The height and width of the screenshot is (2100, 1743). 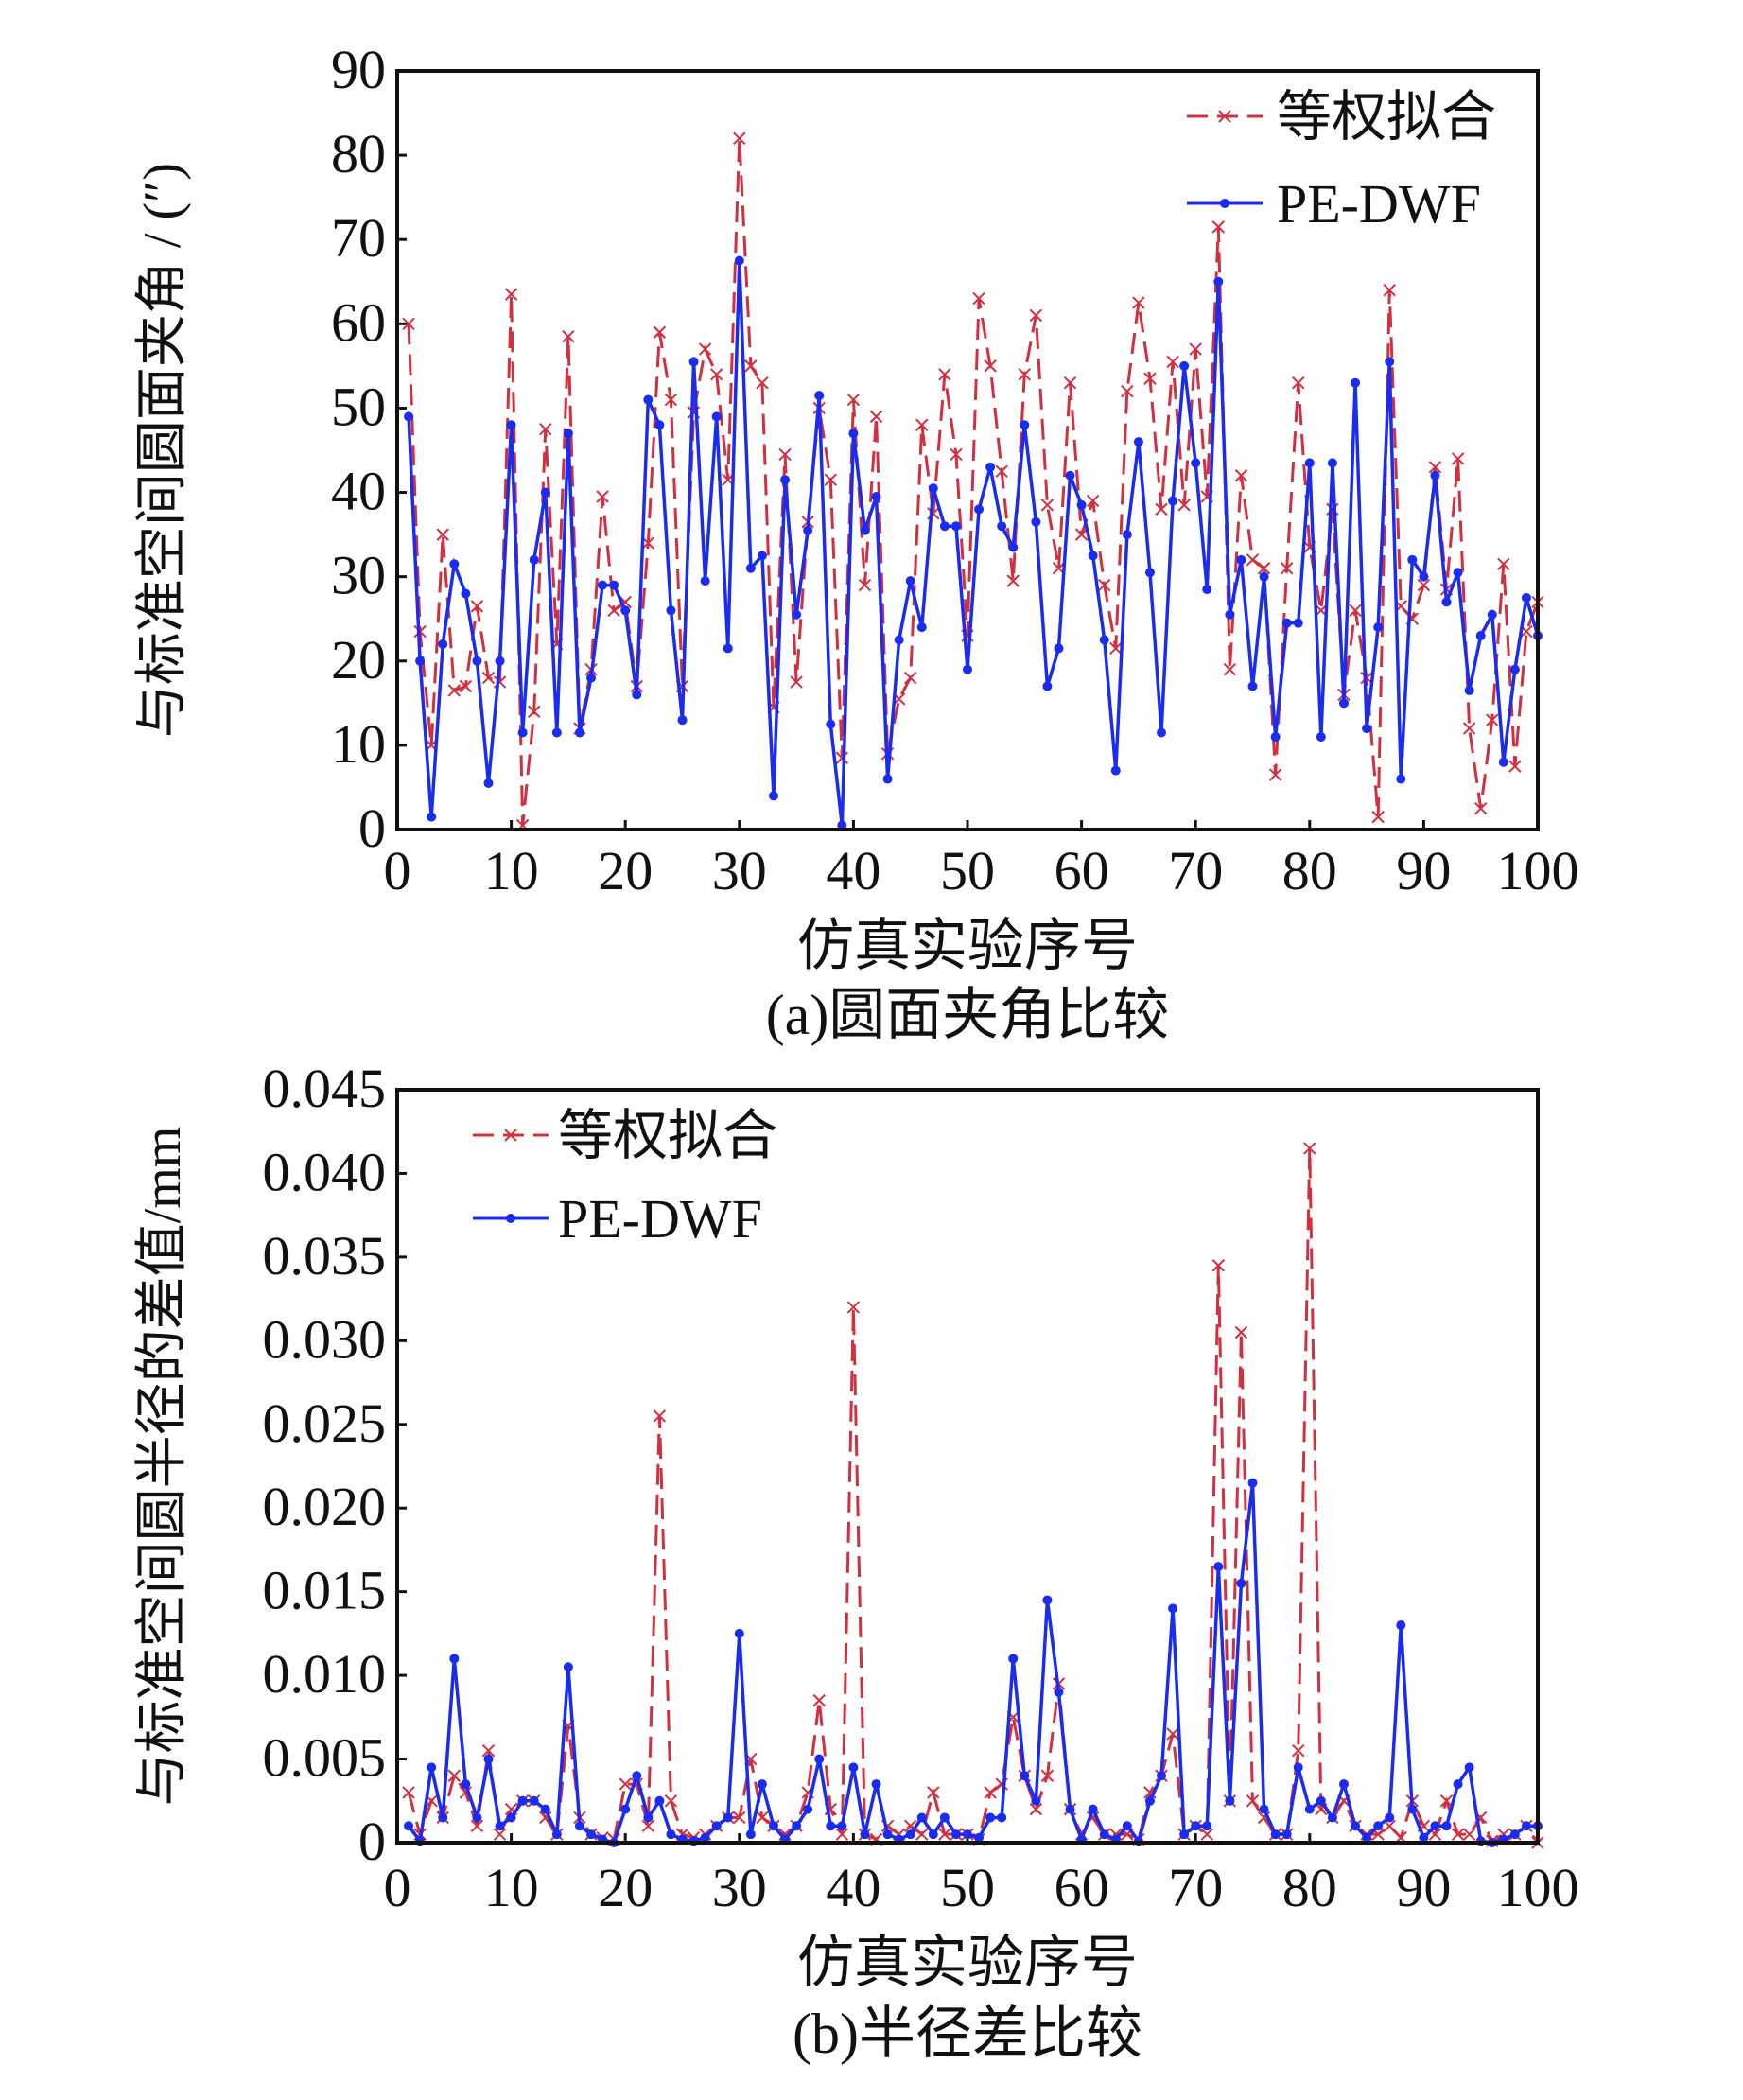 I want to click on y-tick-label: 0.005, so click(x=325, y=1758).